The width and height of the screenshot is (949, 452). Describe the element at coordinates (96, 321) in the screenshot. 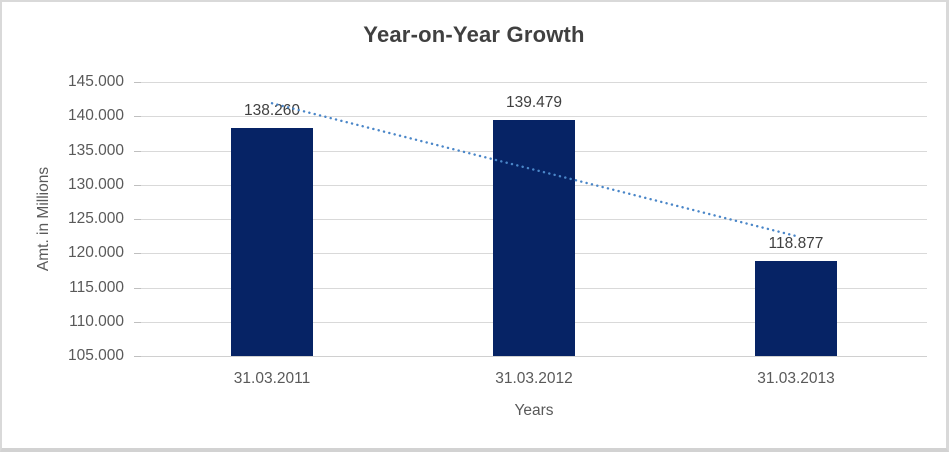

I see `y-tick-label: 110.000` at that location.